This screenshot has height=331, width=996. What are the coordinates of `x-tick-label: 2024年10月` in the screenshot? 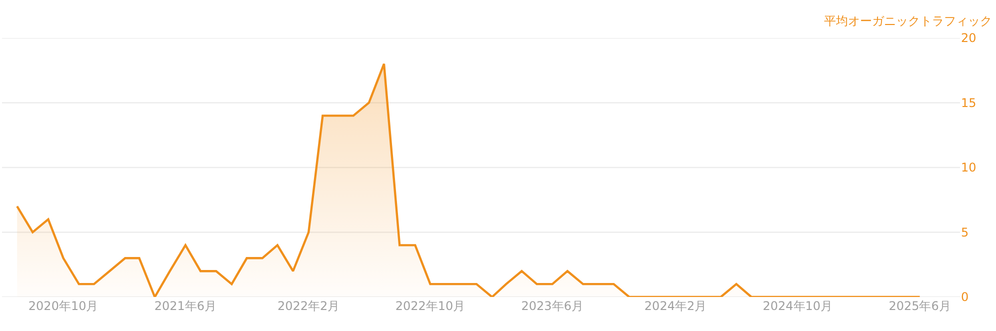 It's located at (797, 306).